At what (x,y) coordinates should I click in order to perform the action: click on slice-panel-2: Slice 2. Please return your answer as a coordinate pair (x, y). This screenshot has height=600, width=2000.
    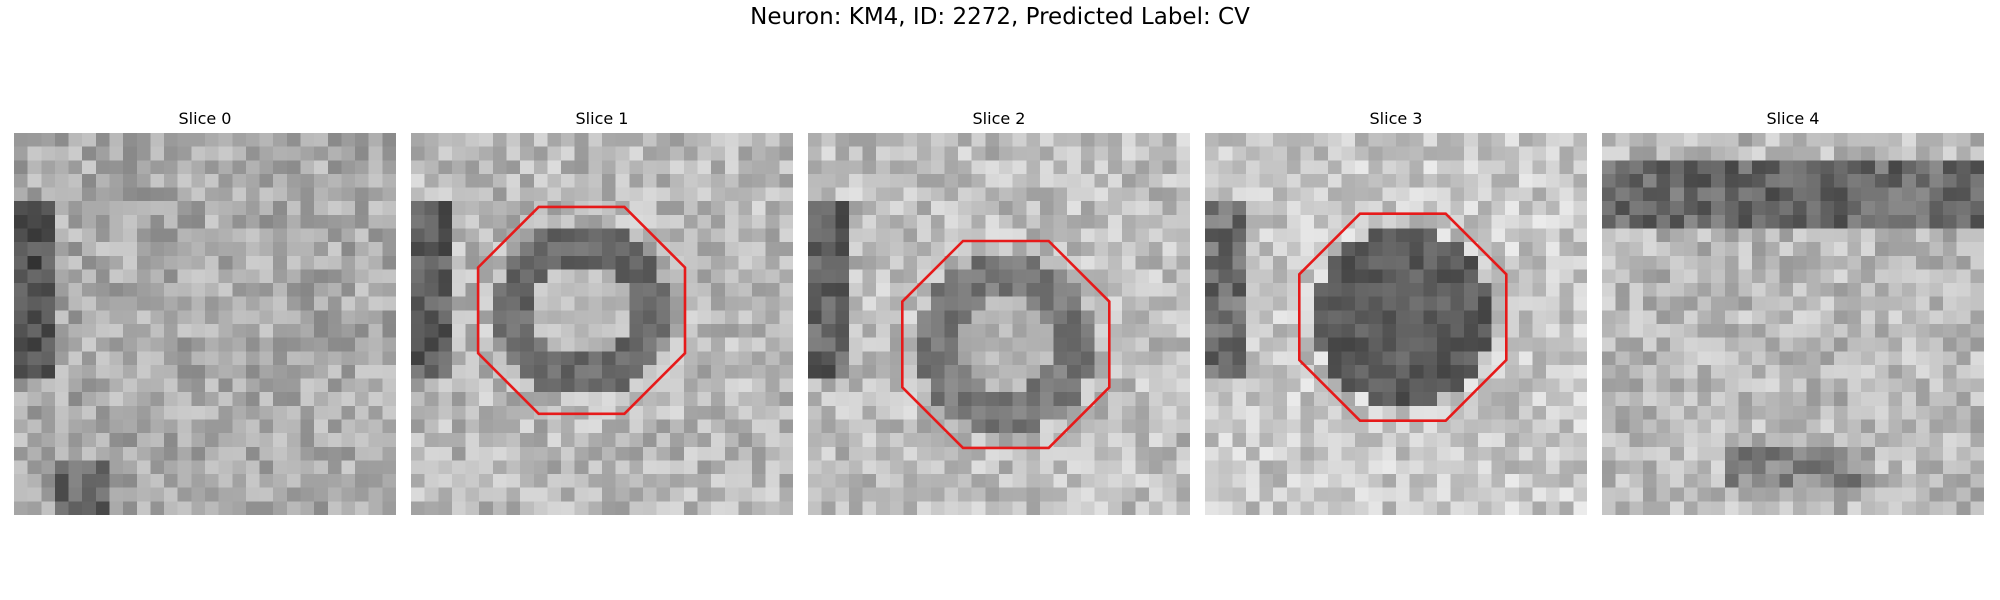
    Looking at the image, I should click on (999, 311).